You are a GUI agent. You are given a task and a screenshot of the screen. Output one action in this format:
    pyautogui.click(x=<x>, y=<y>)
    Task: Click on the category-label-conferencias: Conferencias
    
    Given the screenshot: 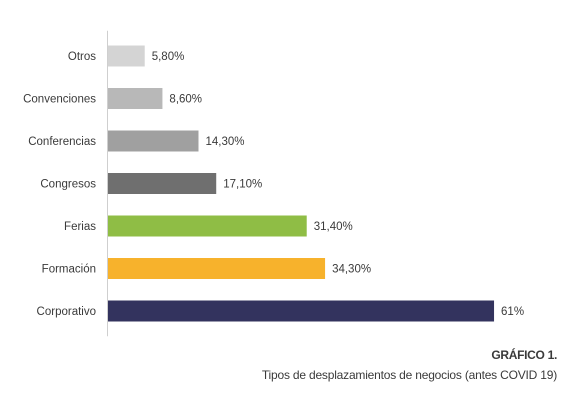 What is the action you would take?
    pyautogui.click(x=62, y=142)
    